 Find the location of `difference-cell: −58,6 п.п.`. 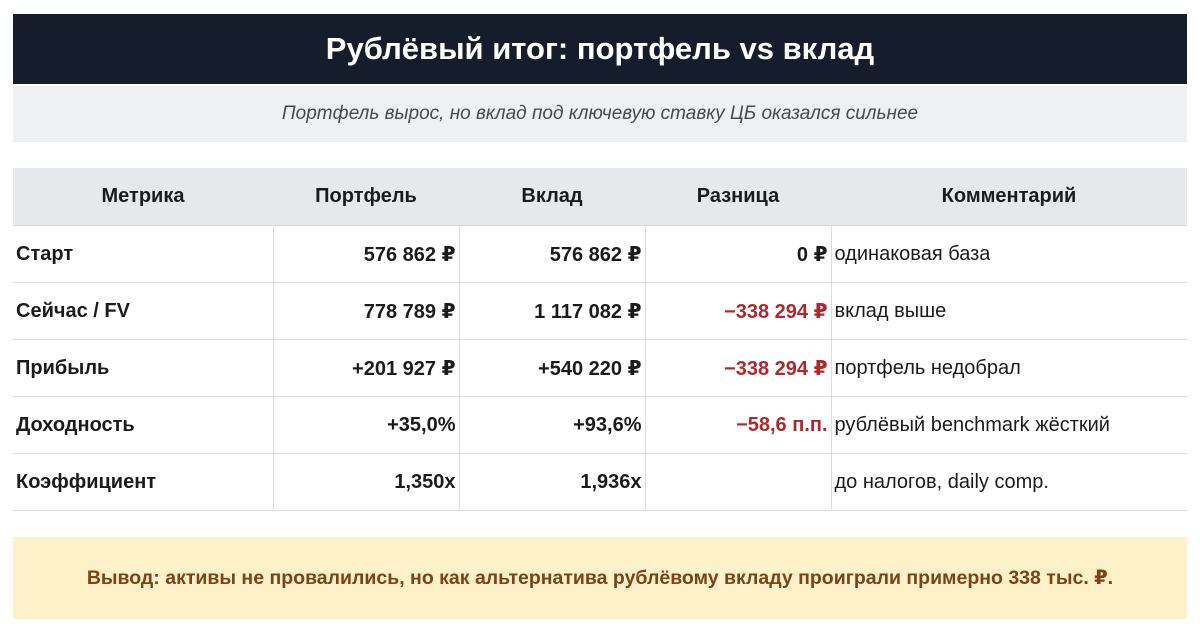

difference-cell: −58,6 п.п. is located at coordinates (738, 425).